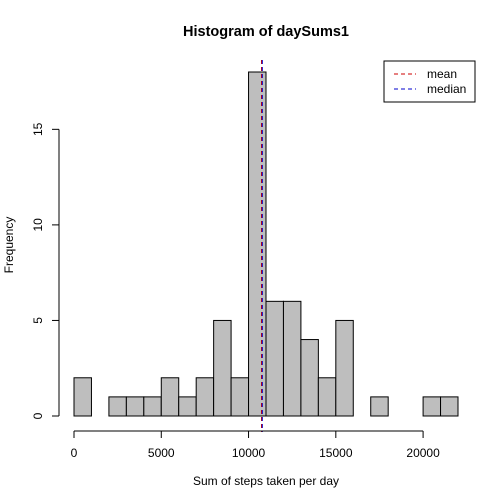 The height and width of the screenshot is (504, 504). I want to click on legend-mean-label: mean, so click(442, 74).